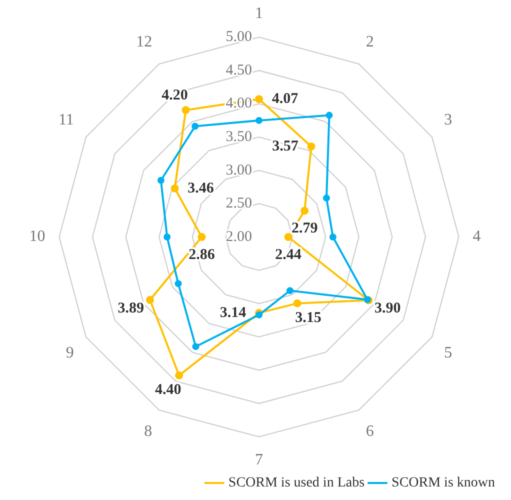 This screenshot has width=511, height=500. What do you see at coordinates (285, 99) in the screenshot?
I see `data-label: 4.07` at bounding box center [285, 99].